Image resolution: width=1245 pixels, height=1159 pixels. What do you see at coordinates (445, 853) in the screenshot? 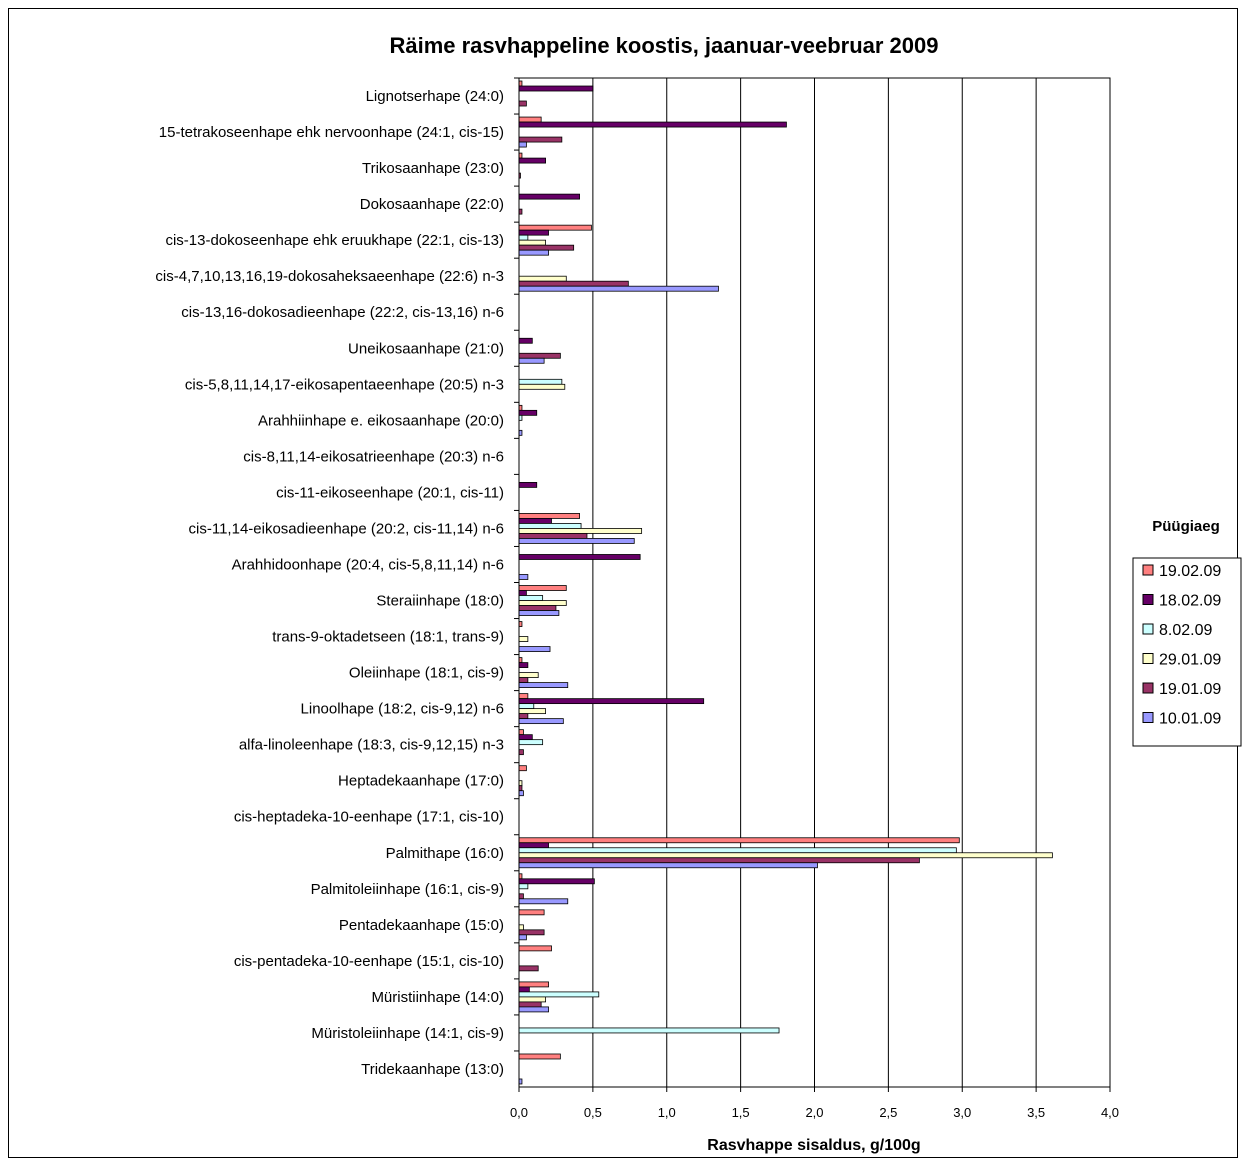
I see `category-label: Palmithape (16:0)` at bounding box center [445, 853].